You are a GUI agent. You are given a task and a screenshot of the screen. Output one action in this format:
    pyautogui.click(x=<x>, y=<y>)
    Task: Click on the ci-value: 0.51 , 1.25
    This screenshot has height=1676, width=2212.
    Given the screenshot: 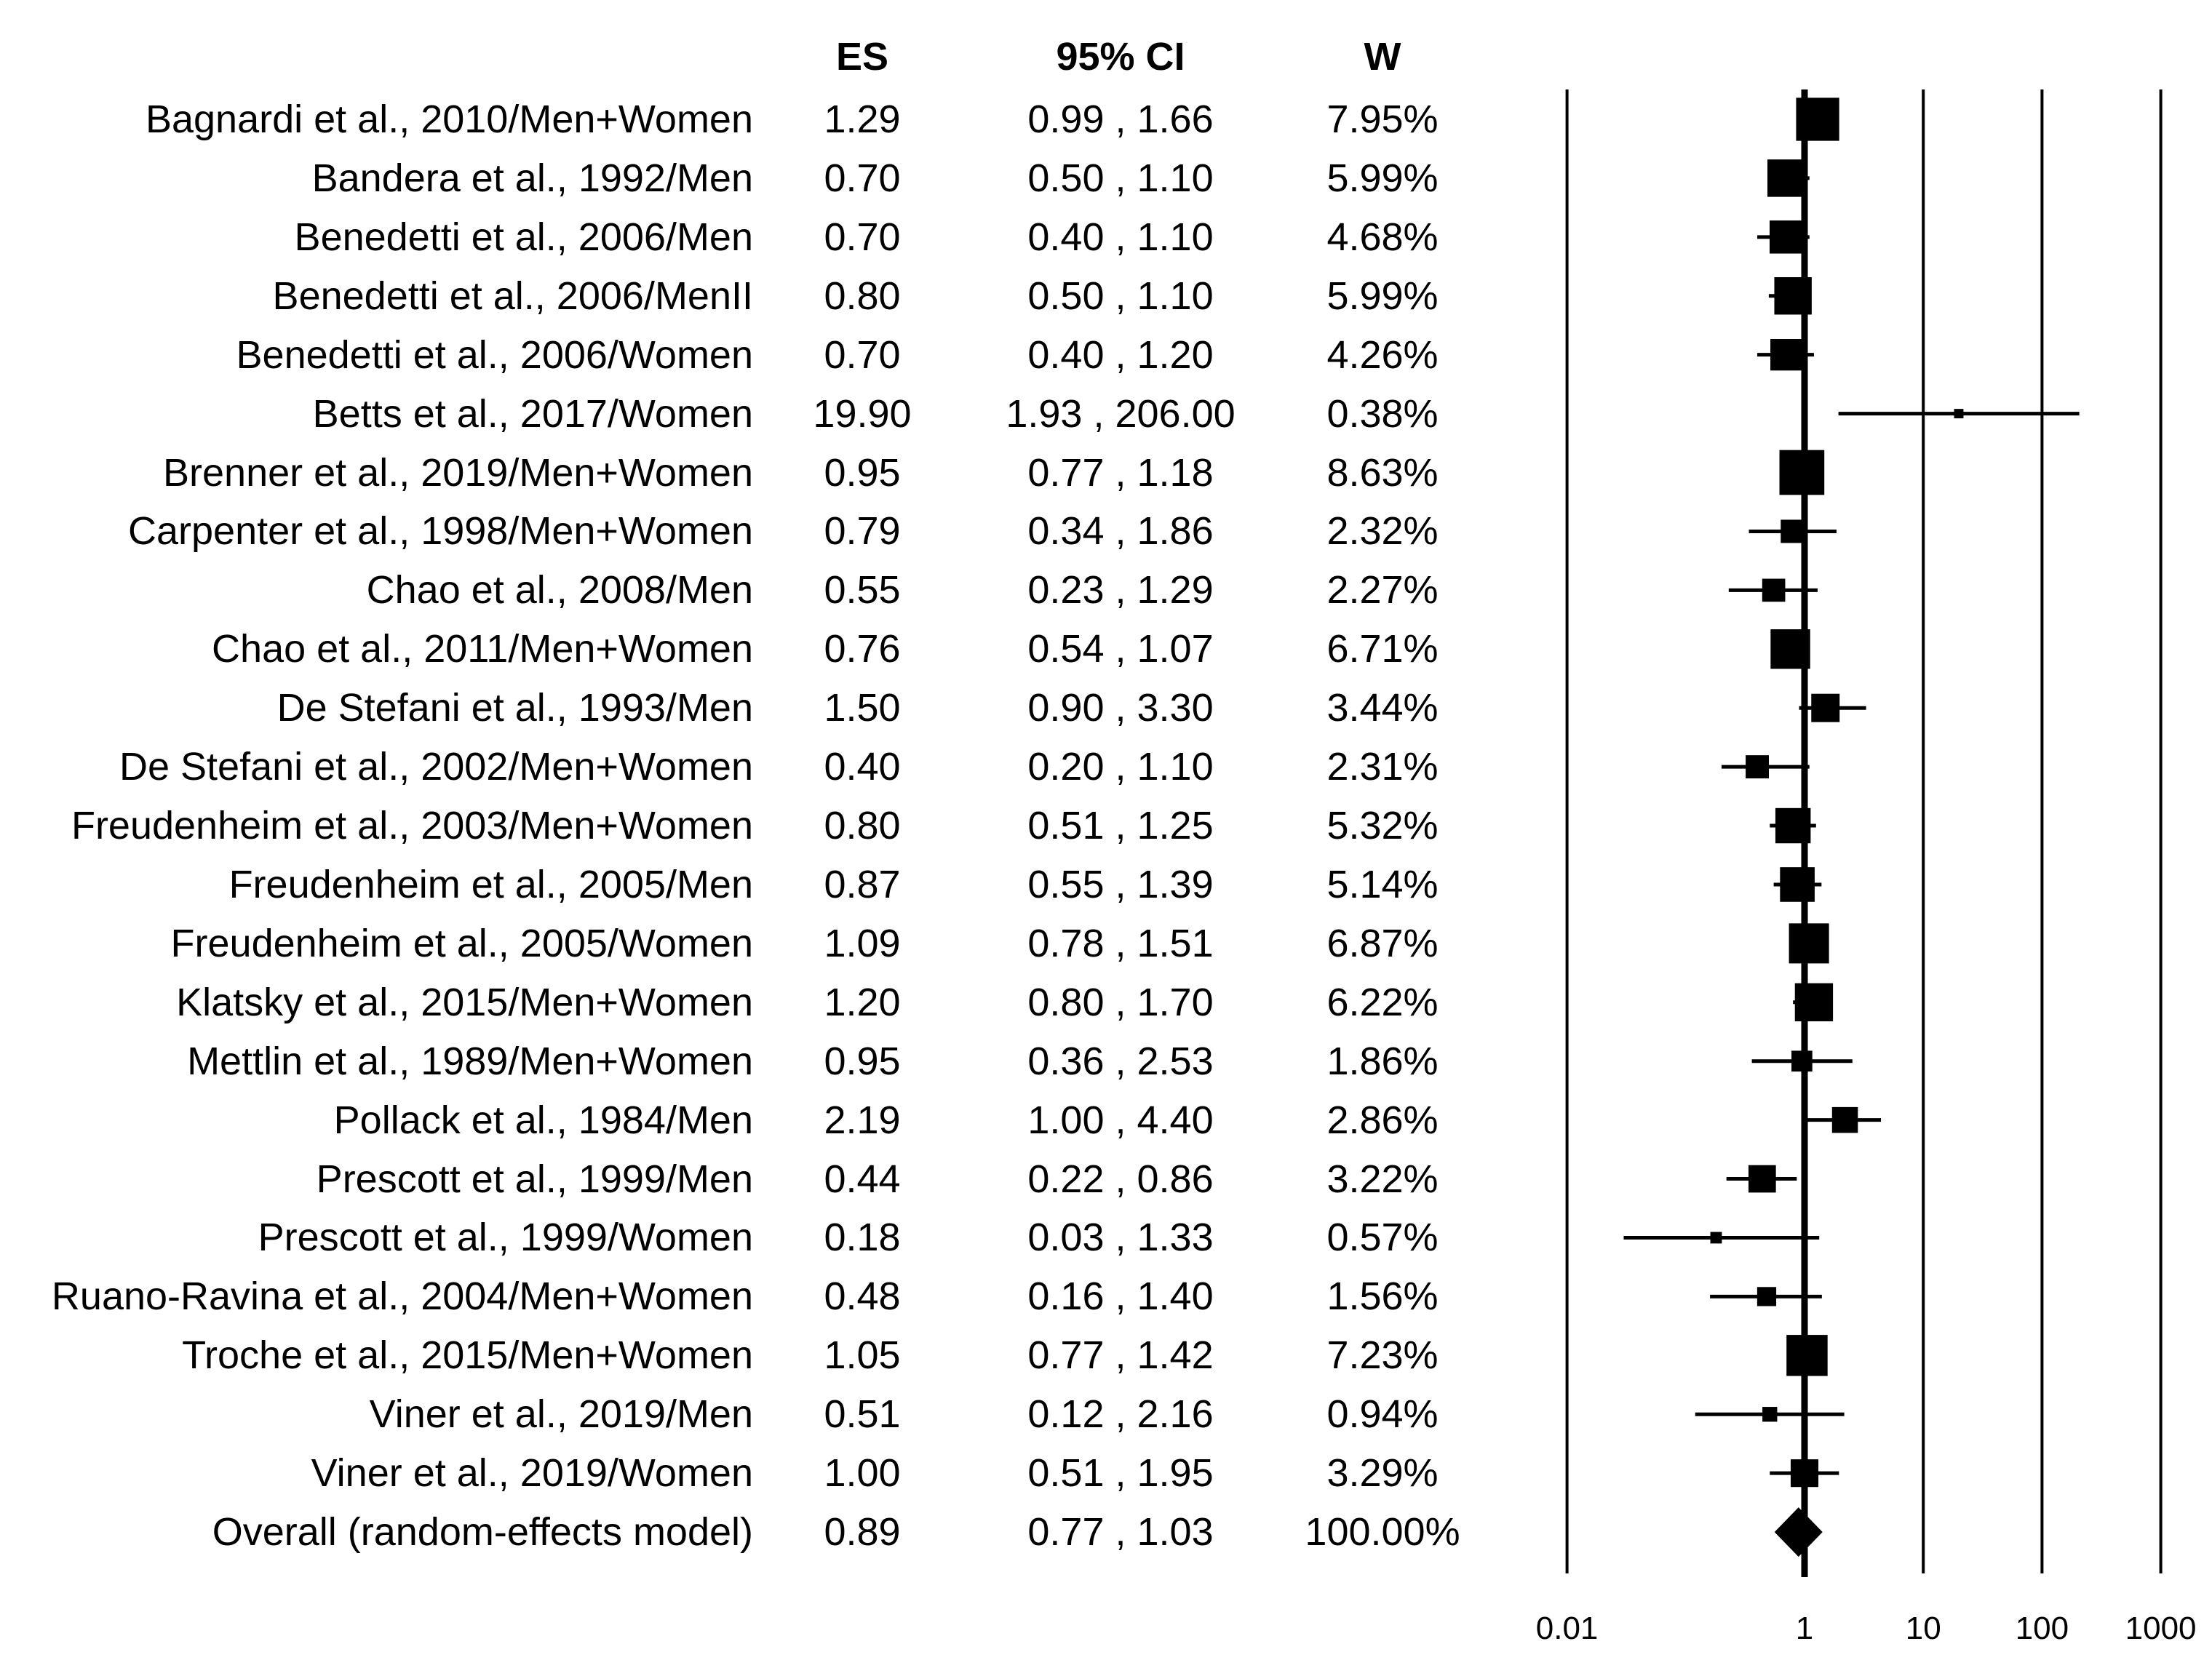 What is the action you would take?
    pyautogui.click(x=1120, y=826)
    